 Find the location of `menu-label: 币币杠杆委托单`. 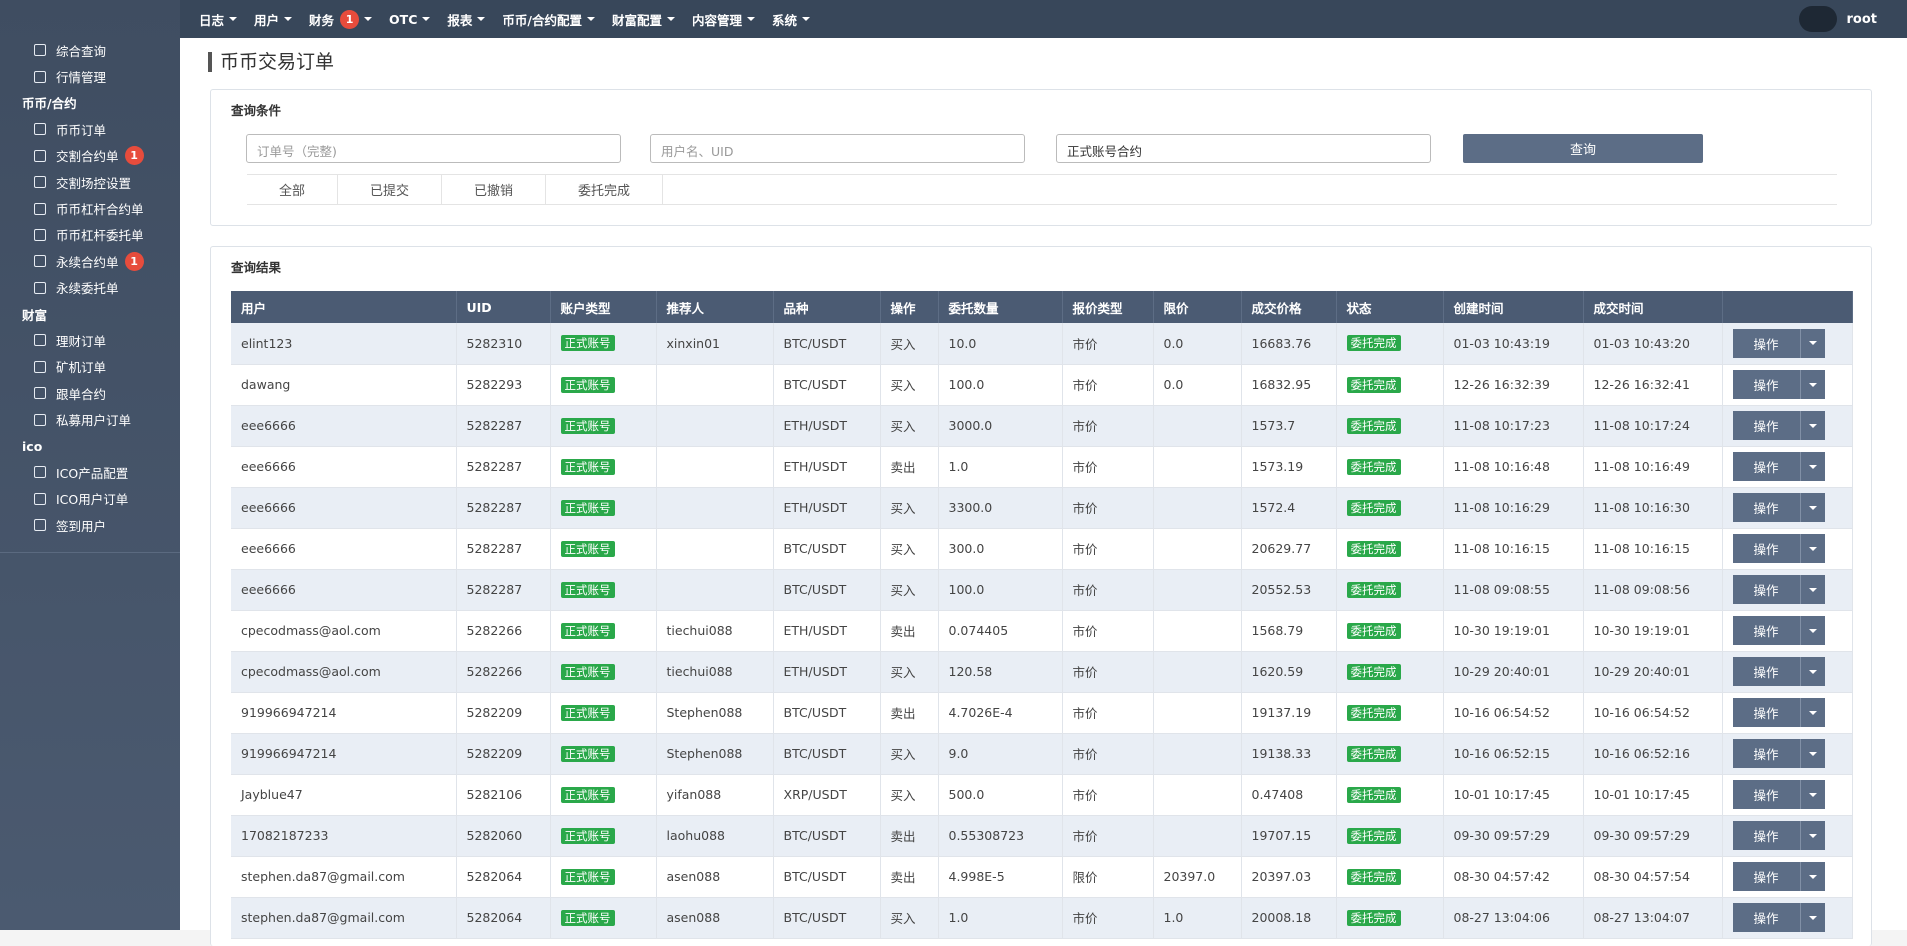

menu-label: 币币杠杆委托单 is located at coordinates (100, 236).